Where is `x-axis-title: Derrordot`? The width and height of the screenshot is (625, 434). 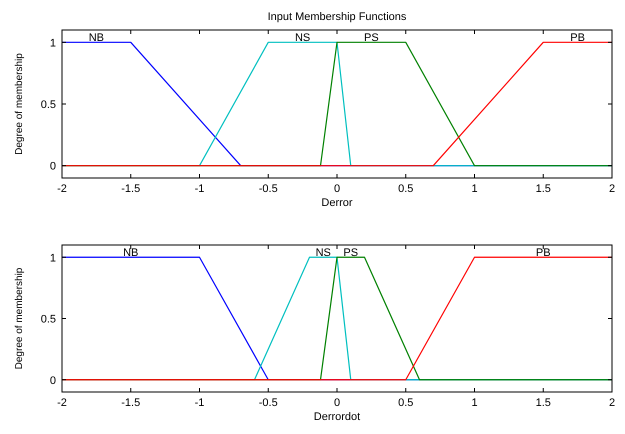
x-axis-title: Derrordot is located at coordinates (337, 417).